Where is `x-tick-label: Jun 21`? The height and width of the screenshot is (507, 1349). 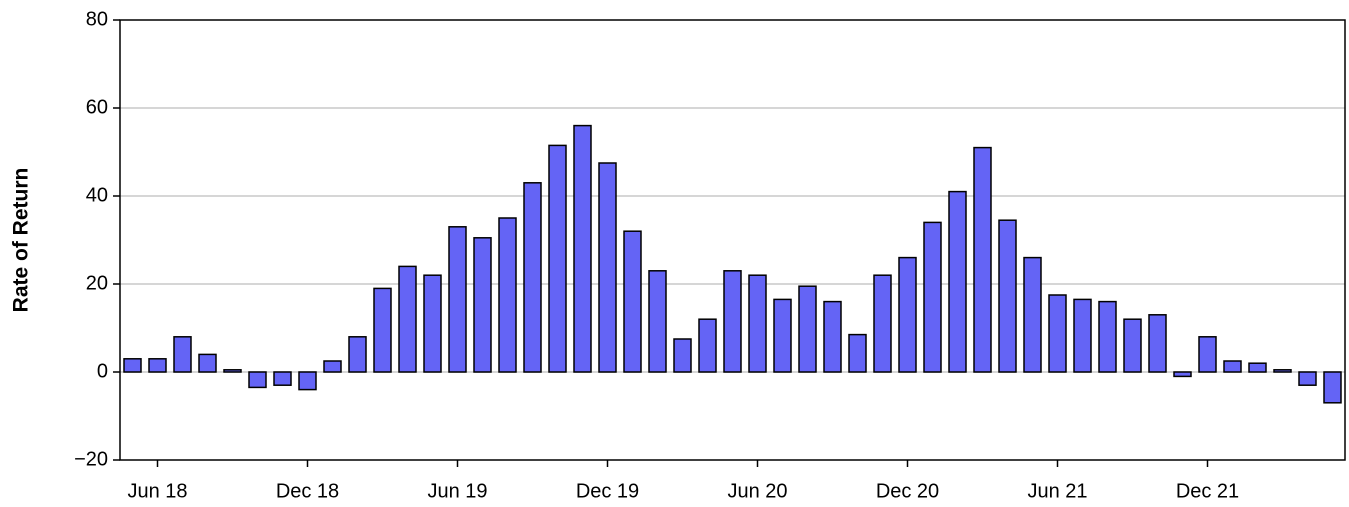
x-tick-label: Jun 21 is located at coordinates (1057, 491).